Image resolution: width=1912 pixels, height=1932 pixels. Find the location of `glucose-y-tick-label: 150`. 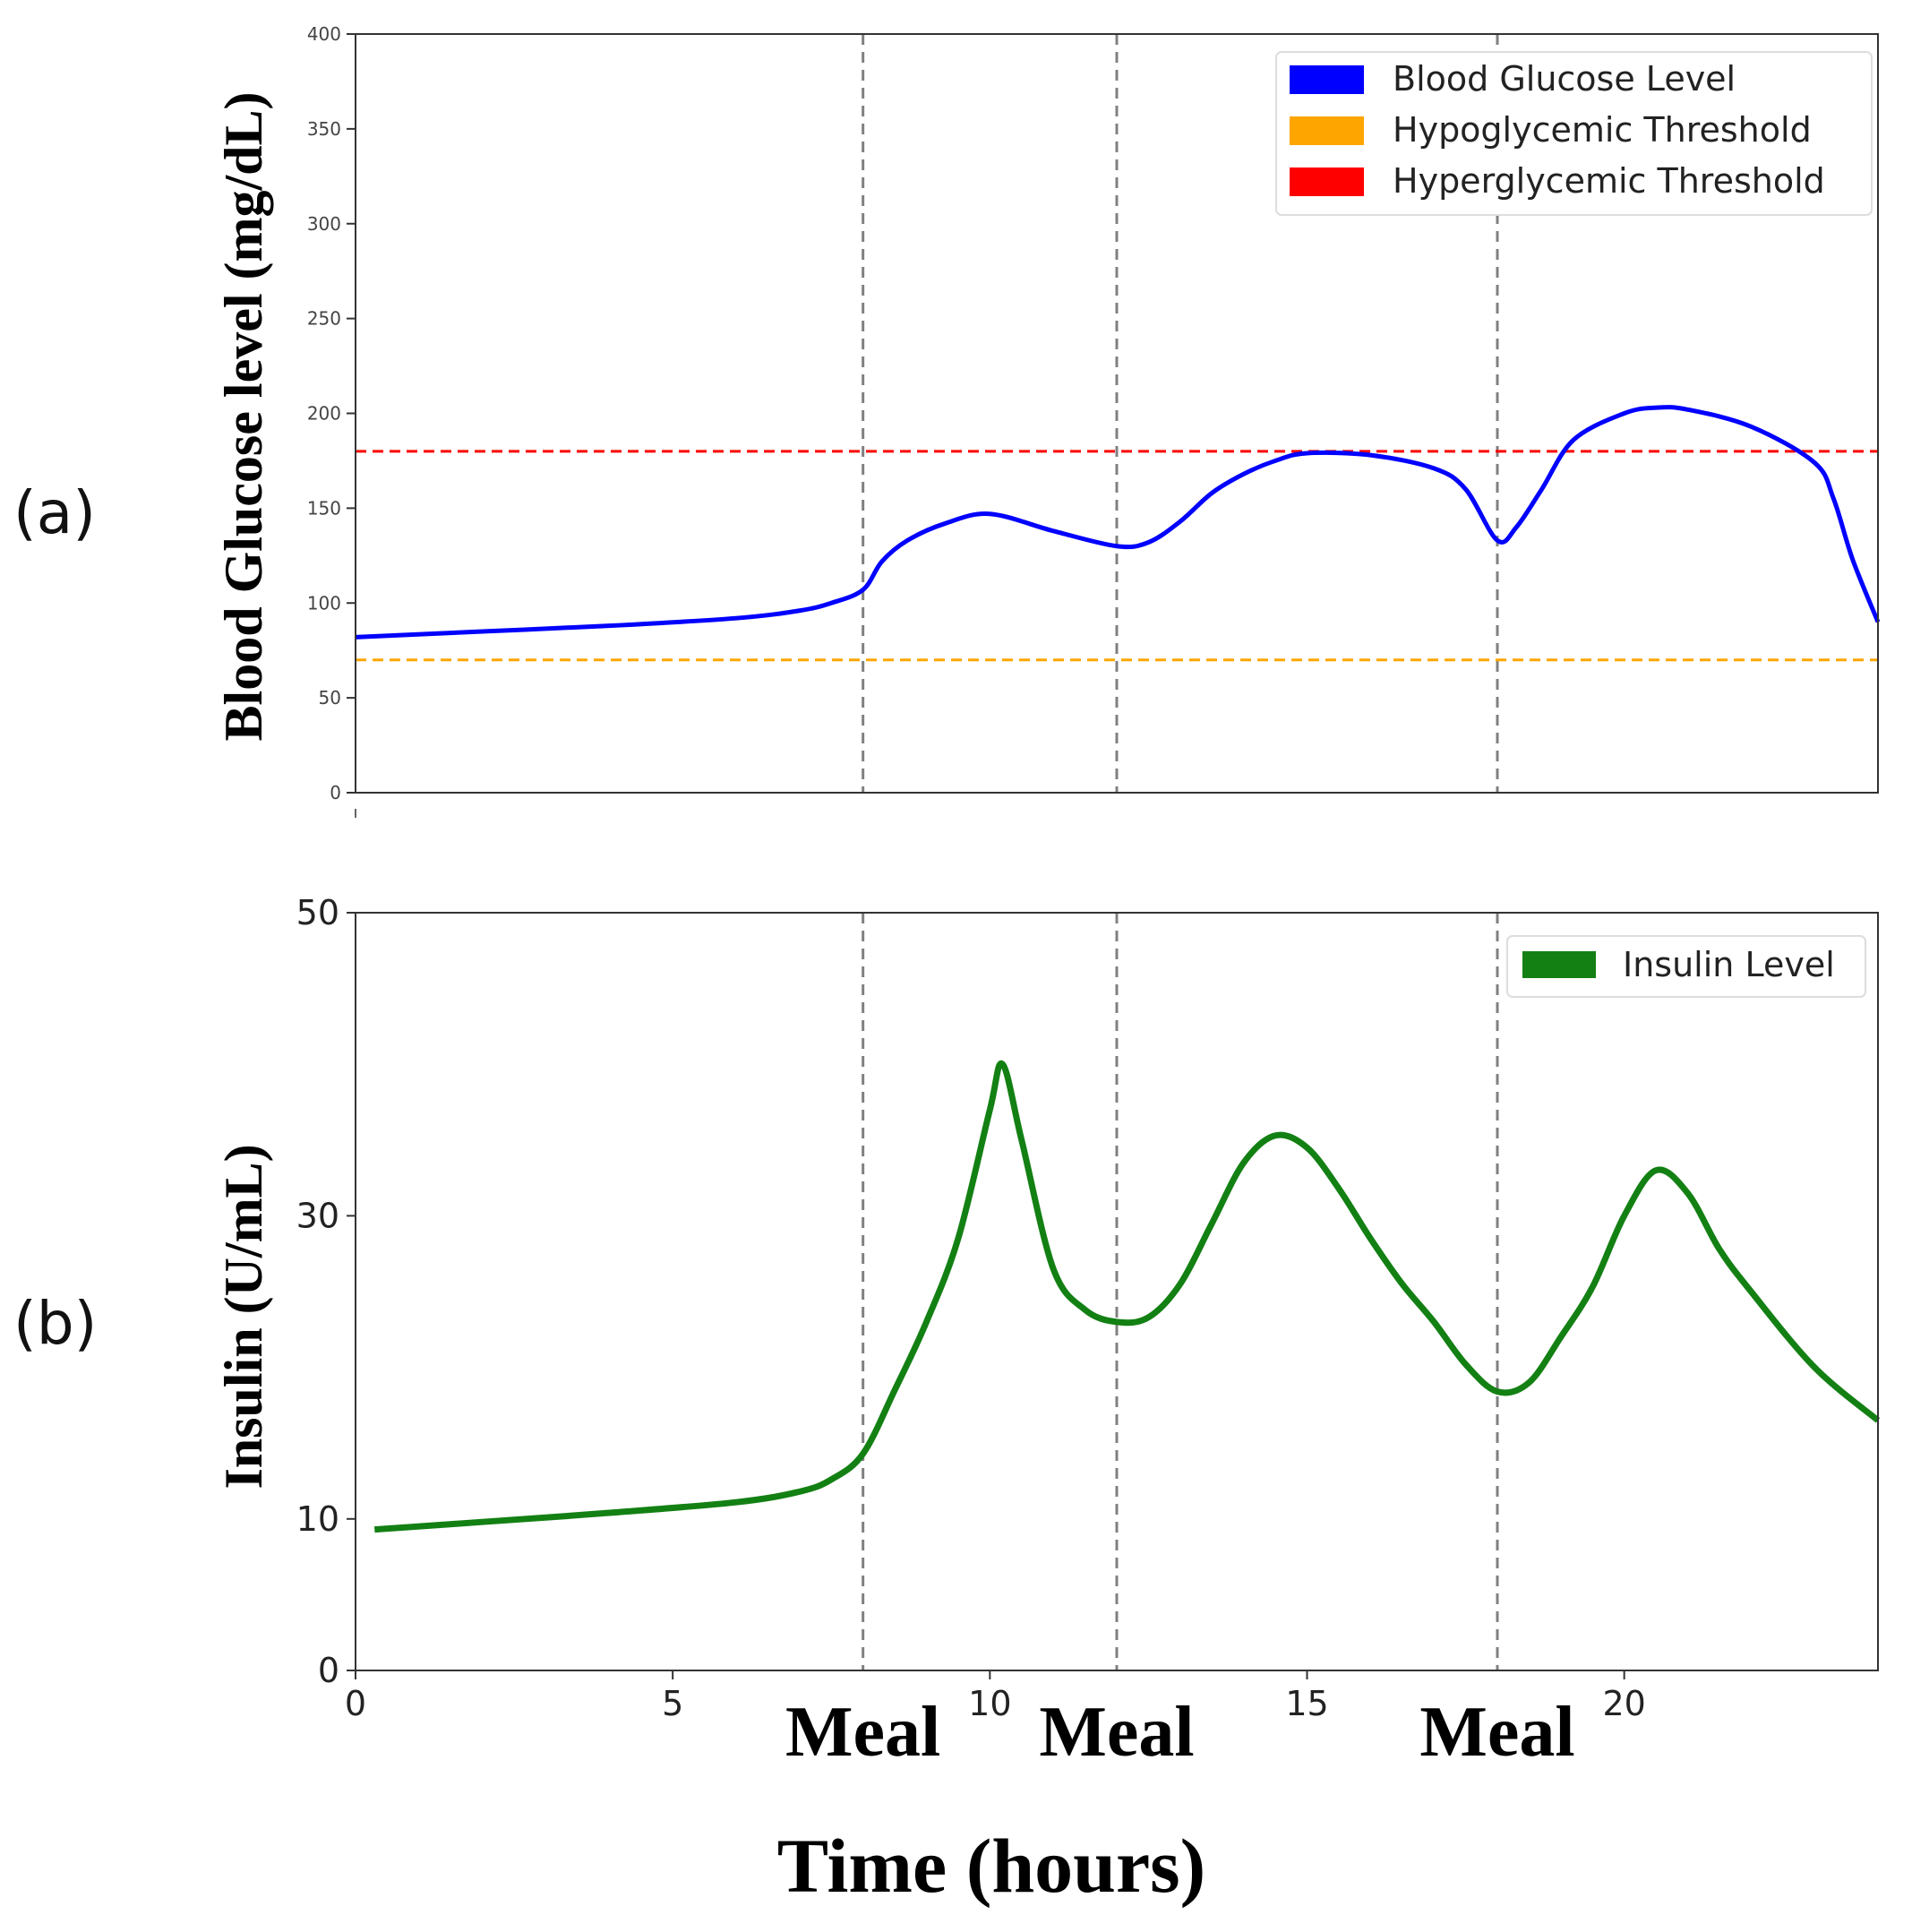

glucose-y-tick-label: 150 is located at coordinates (324, 508).